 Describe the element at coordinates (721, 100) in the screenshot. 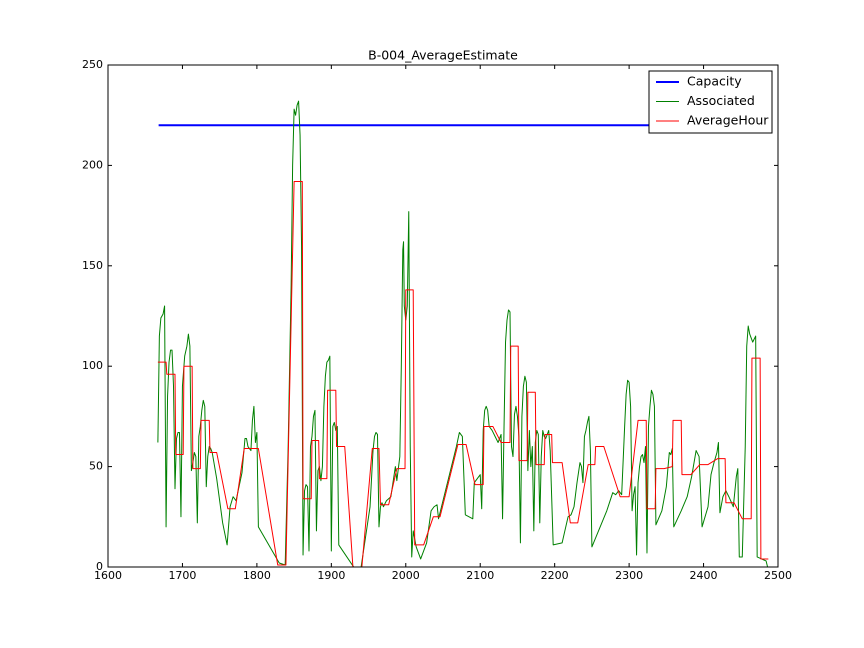

I see `legend-label: Associated` at that location.